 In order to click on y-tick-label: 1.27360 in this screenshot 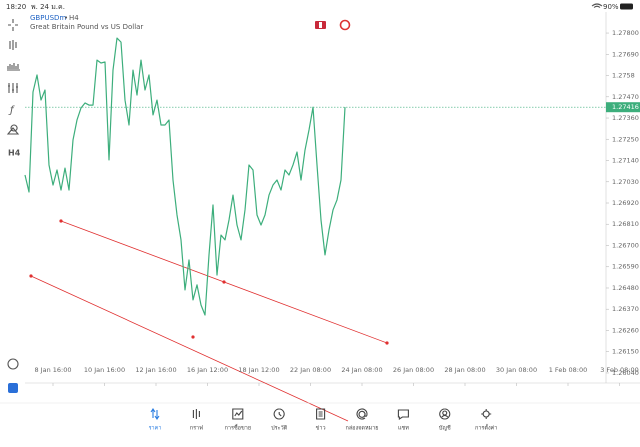, I will do `click(625, 118)`.